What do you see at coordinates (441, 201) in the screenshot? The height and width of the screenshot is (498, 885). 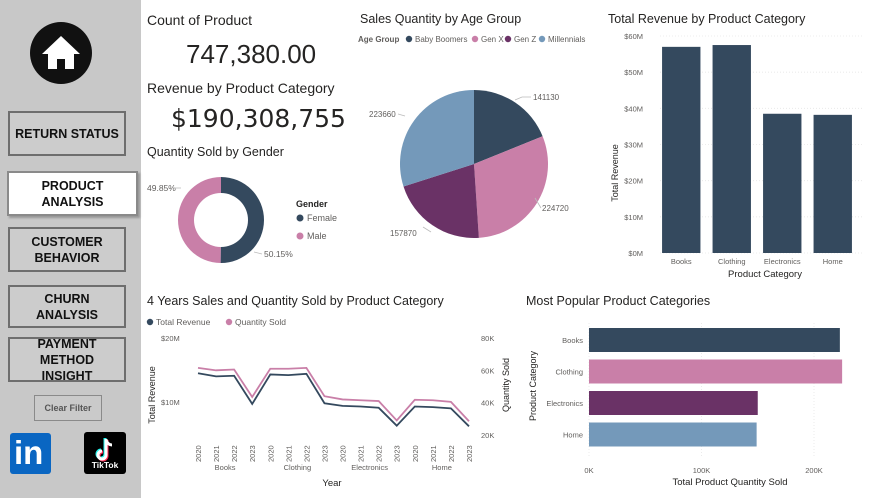 I see `pie-slice-gen-z` at bounding box center [441, 201].